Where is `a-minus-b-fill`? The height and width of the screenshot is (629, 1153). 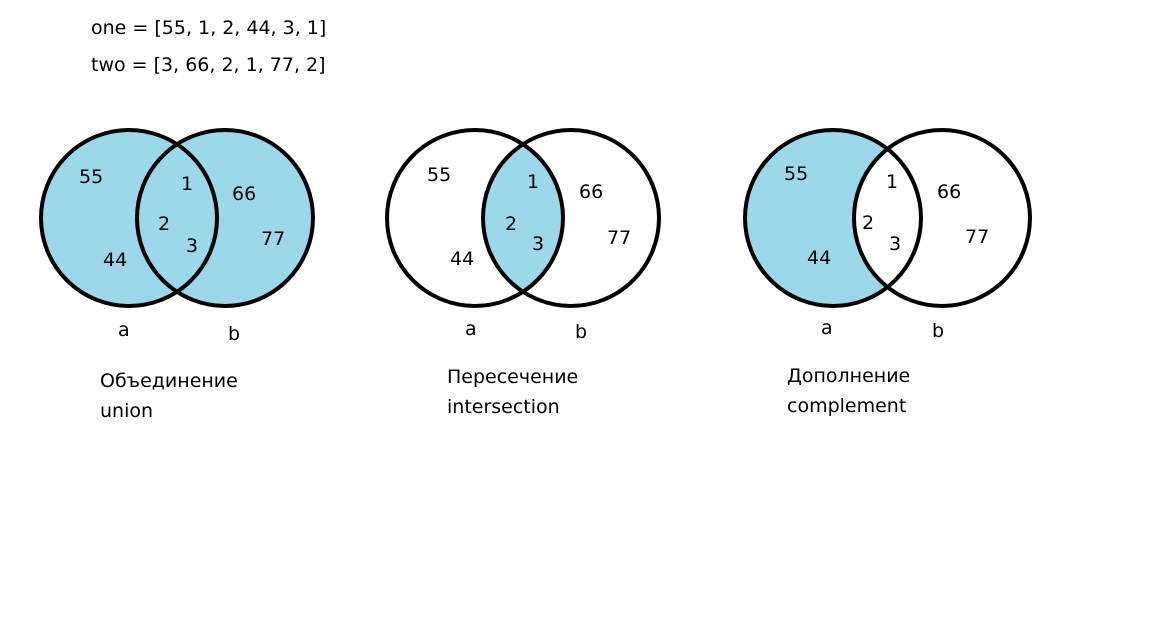
a-minus-b-fill is located at coordinates (833, 218).